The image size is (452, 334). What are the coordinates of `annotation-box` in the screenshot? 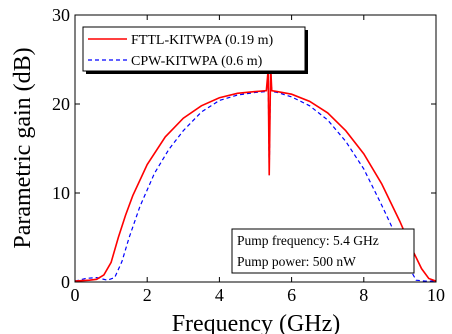 It's located at (323, 251).